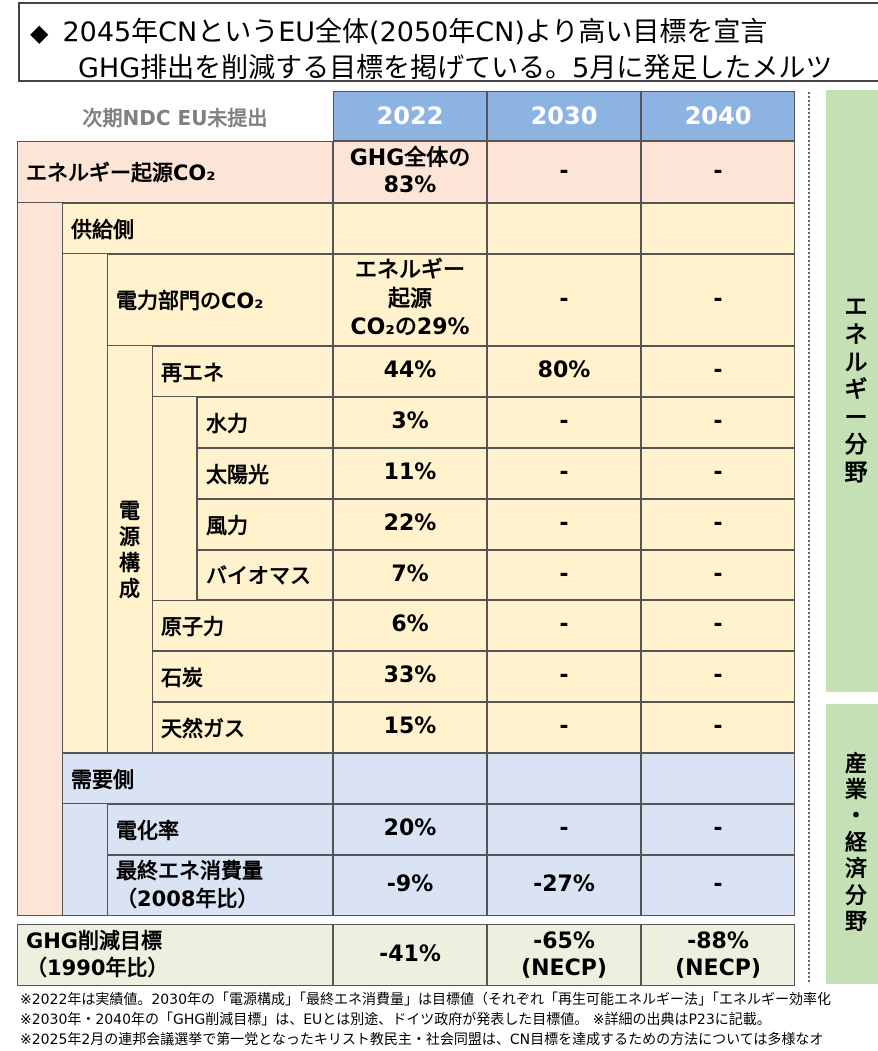 This screenshot has height=1051, width=878. What do you see at coordinates (410, 116) in the screenshot?
I see `year-header-2022: 2022` at bounding box center [410, 116].